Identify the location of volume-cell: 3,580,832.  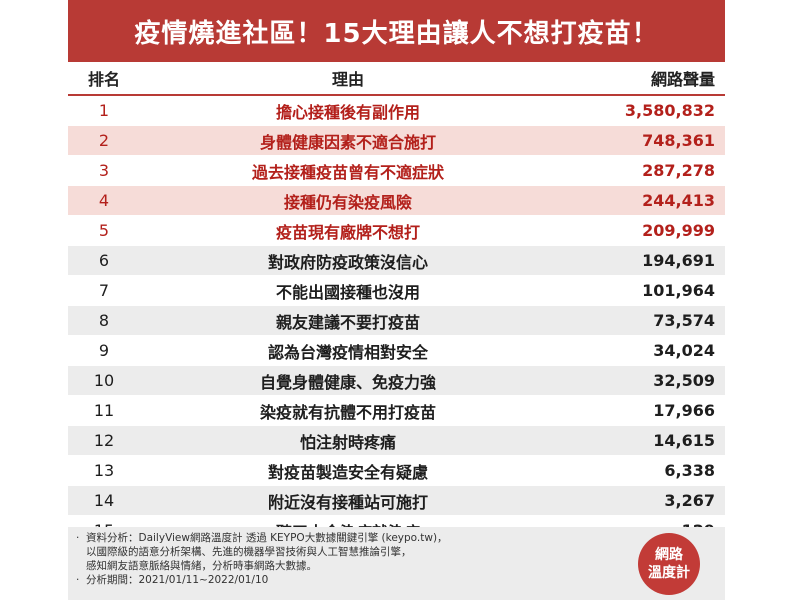
(669, 110).